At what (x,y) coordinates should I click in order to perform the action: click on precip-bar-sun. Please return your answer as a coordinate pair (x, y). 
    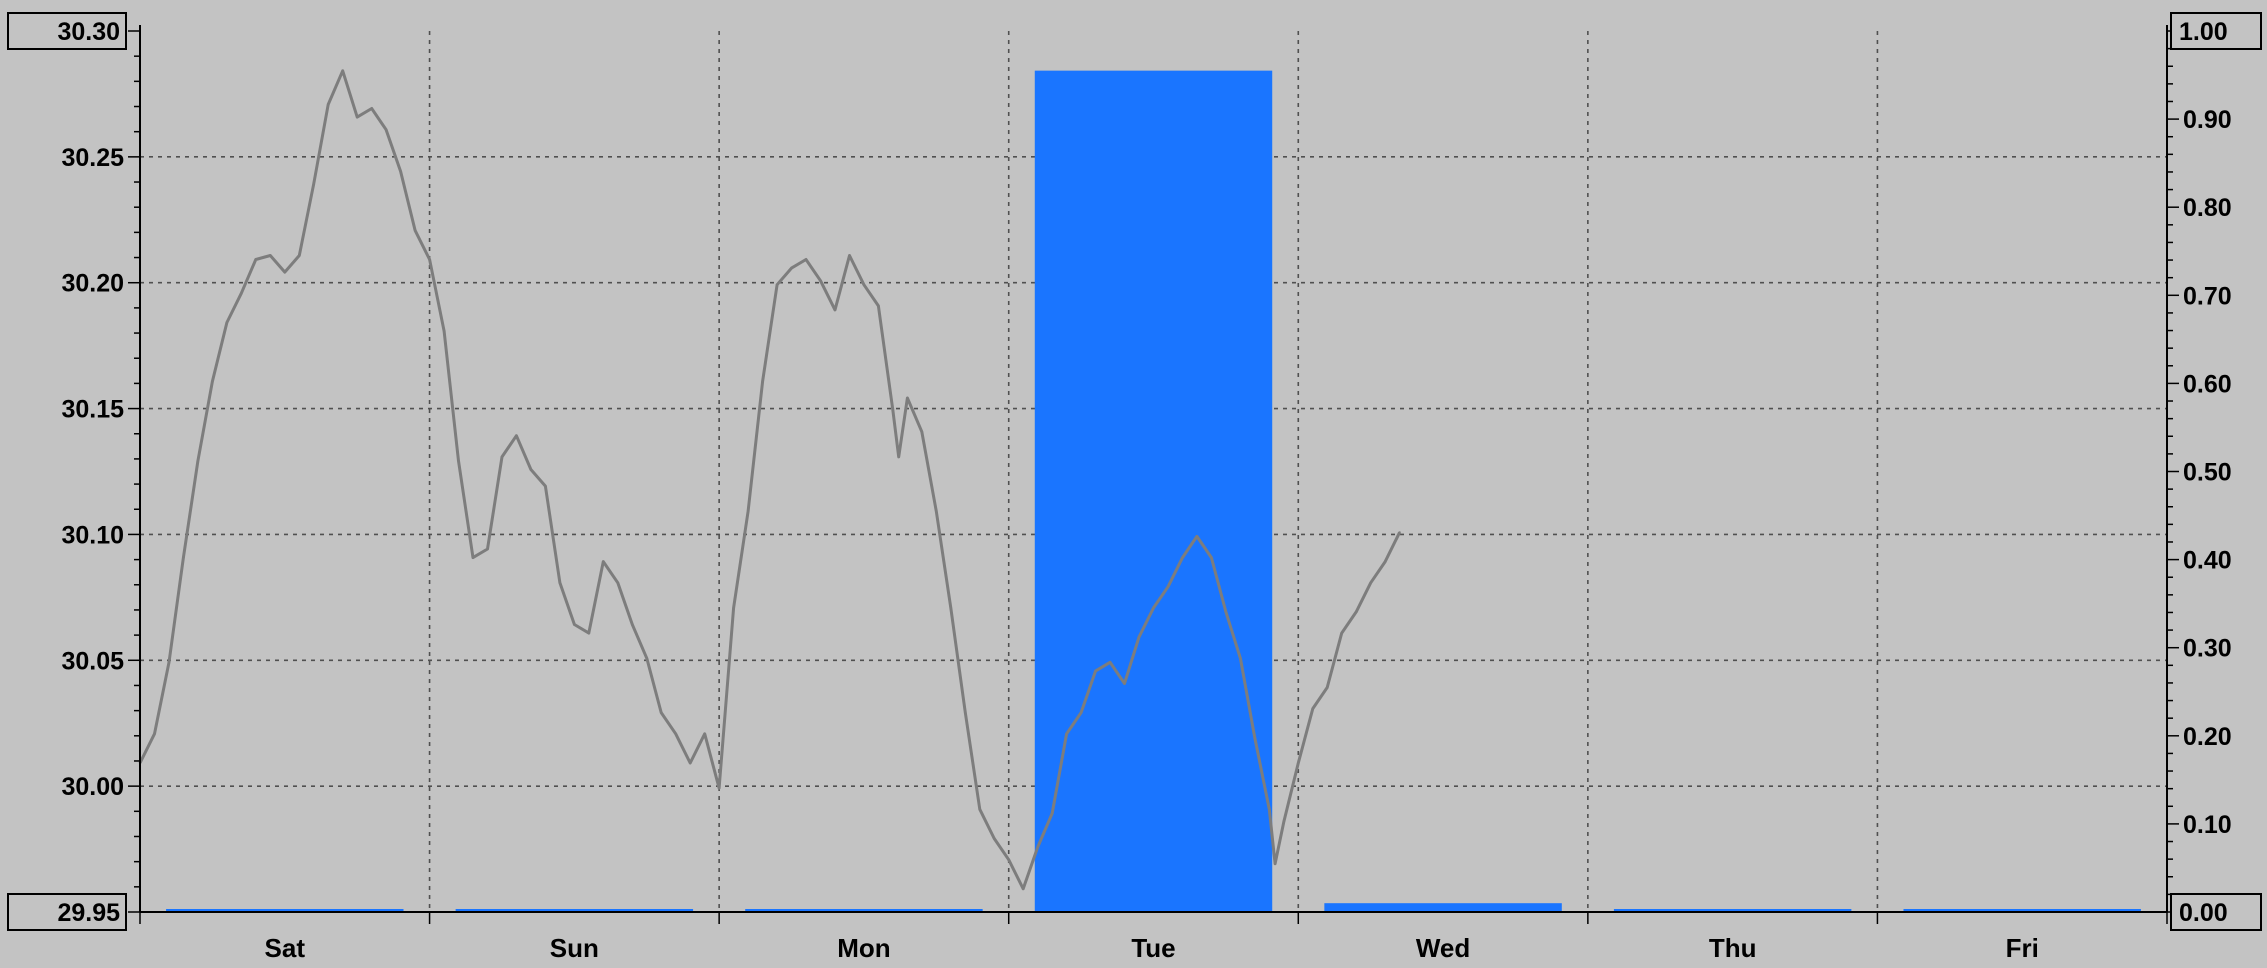
    Looking at the image, I should click on (574, 910).